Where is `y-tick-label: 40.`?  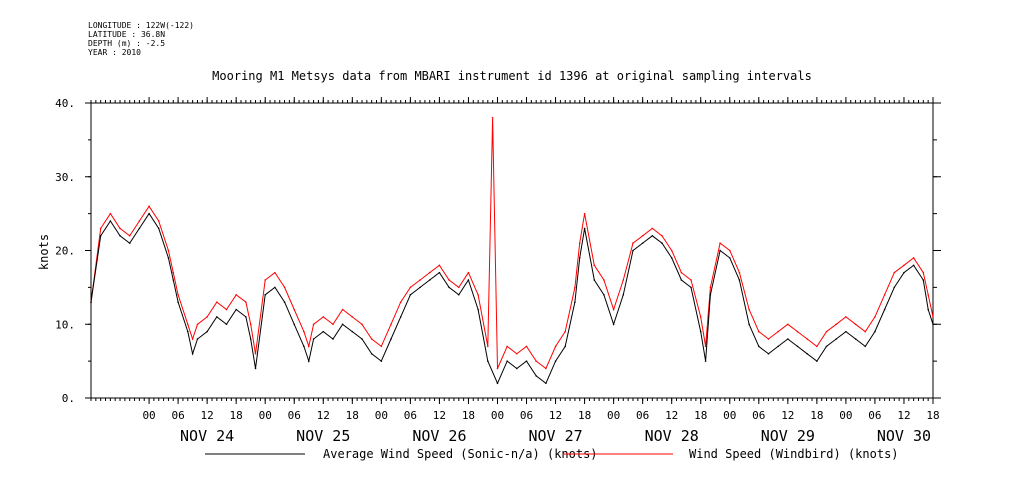 y-tick-label: 40. is located at coordinates (65, 103).